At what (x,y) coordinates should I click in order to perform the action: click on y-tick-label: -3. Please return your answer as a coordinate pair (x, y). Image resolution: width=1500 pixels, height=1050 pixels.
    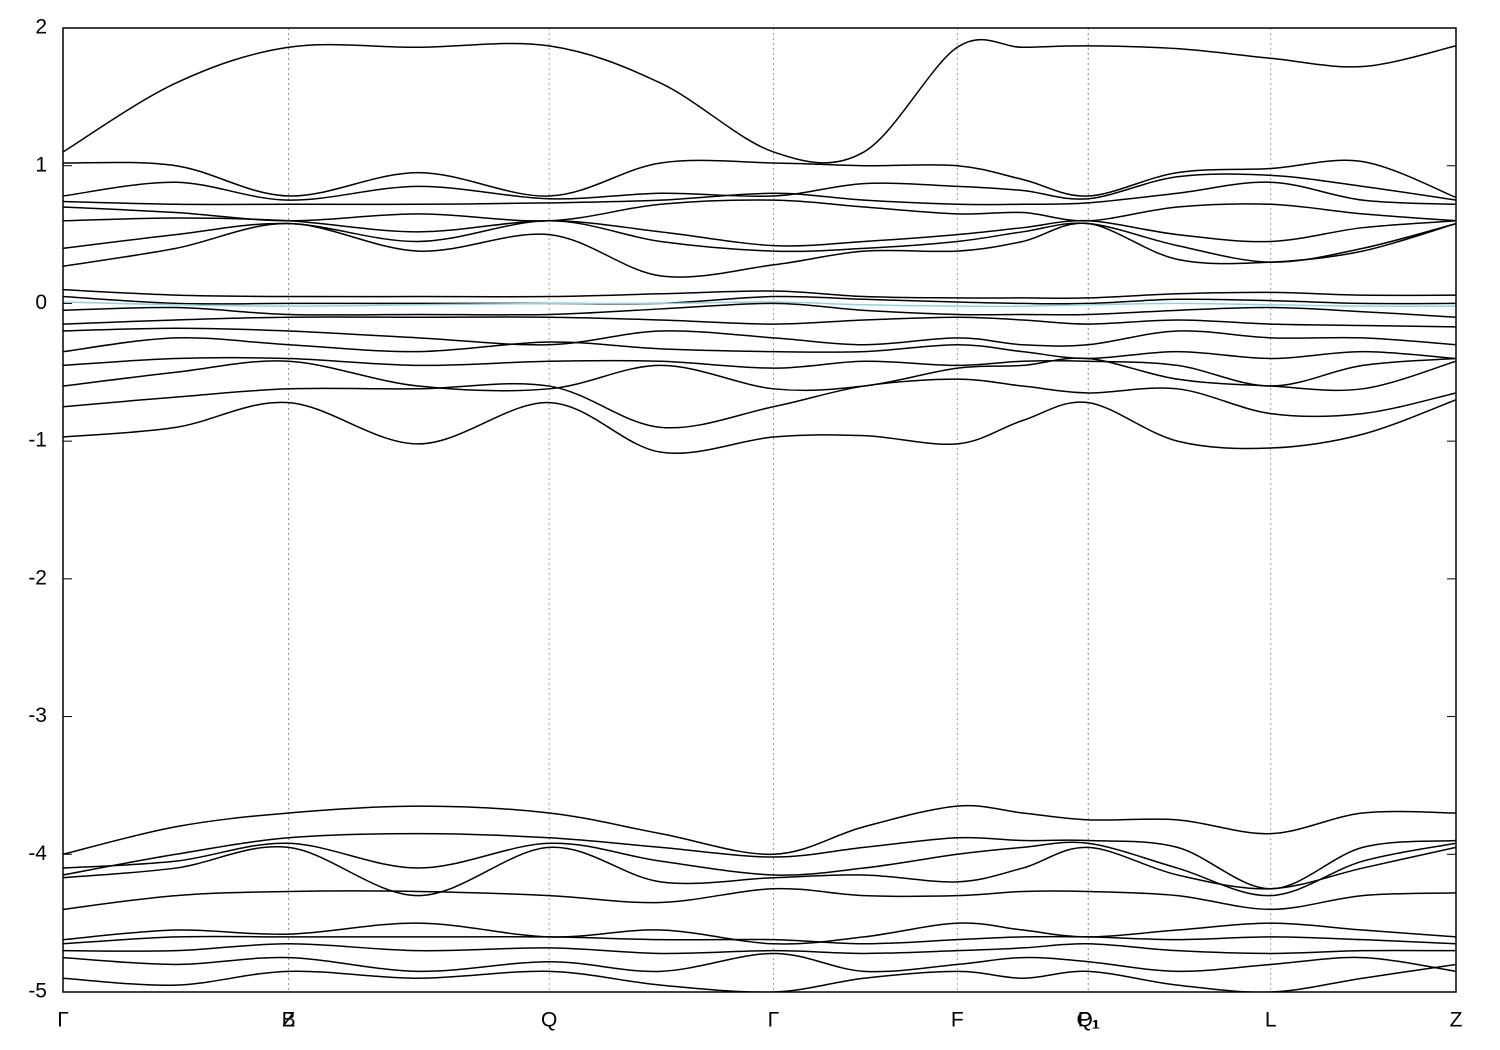
    Looking at the image, I should click on (37, 715).